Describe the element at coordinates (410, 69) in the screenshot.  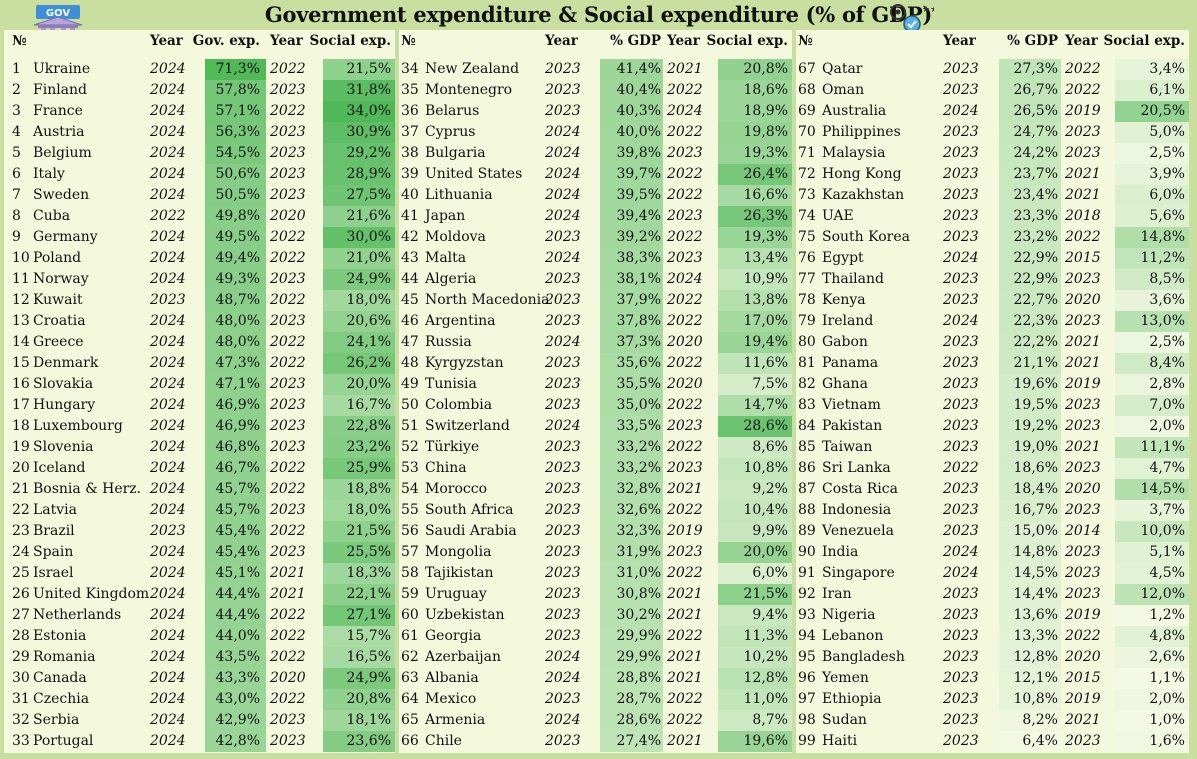
I see `rank-cell: 34` at that location.